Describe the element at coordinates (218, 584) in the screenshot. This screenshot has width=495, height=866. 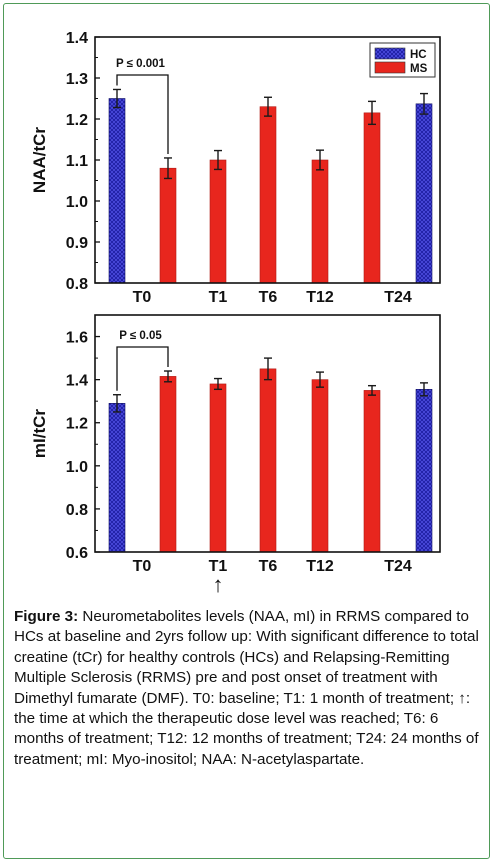
I see `treatment-dose-arrow-icon: ↑` at that location.